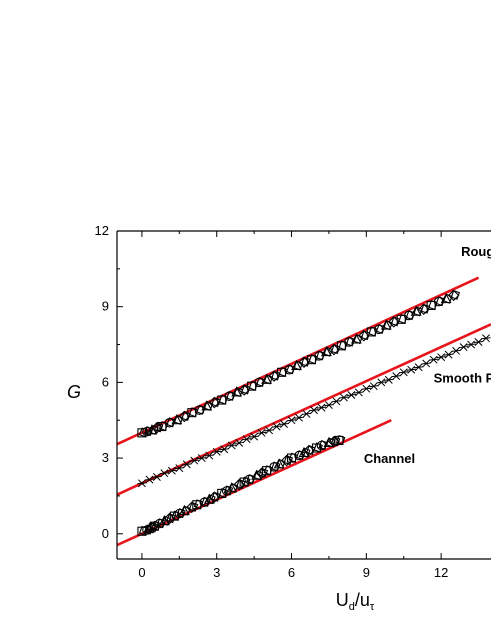 The image size is (491, 635). I want to click on x-axis-title-main: U, so click(342, 600).